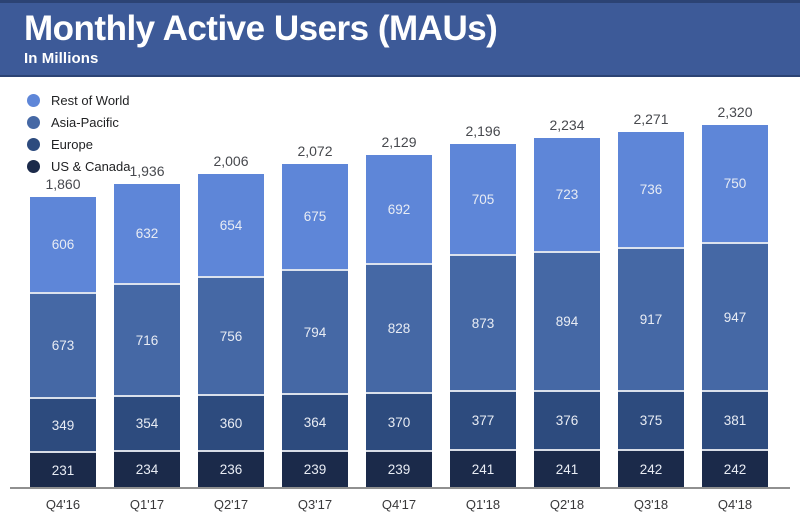  I want to click on bar-segment: 736, so click(651, 189).